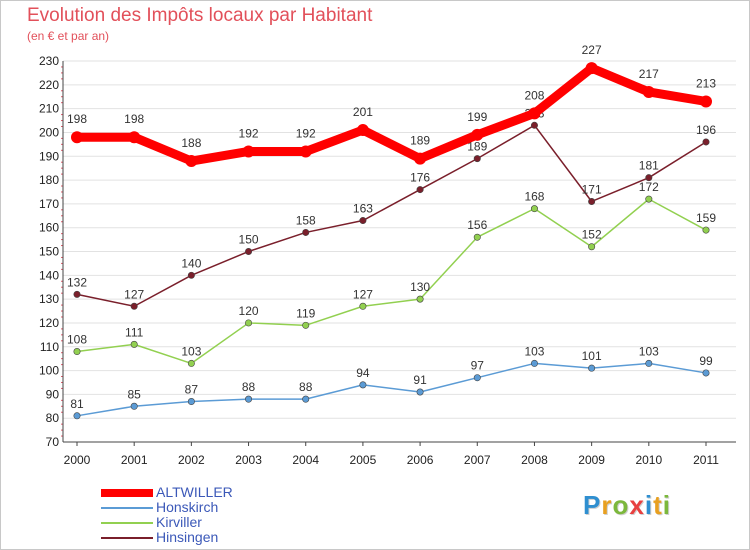 The width and height of the screenshot is (750, 550). I want to click on legend-label: ALTWILLER, so click(194, 492).